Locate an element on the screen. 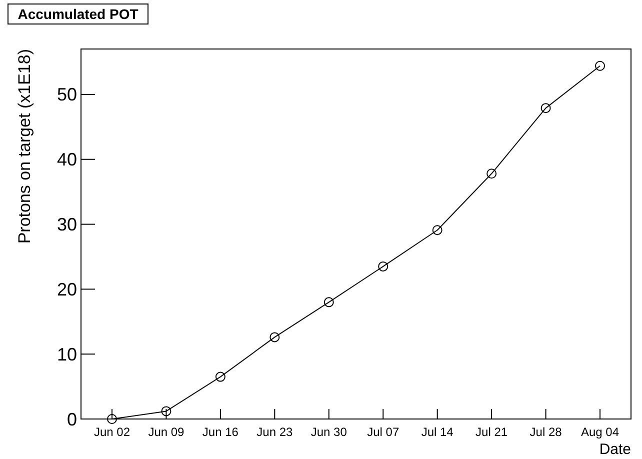 This screenshot has height=459, width=642. x-tick-label: Aug 04 is located at coordinates (600, 432).